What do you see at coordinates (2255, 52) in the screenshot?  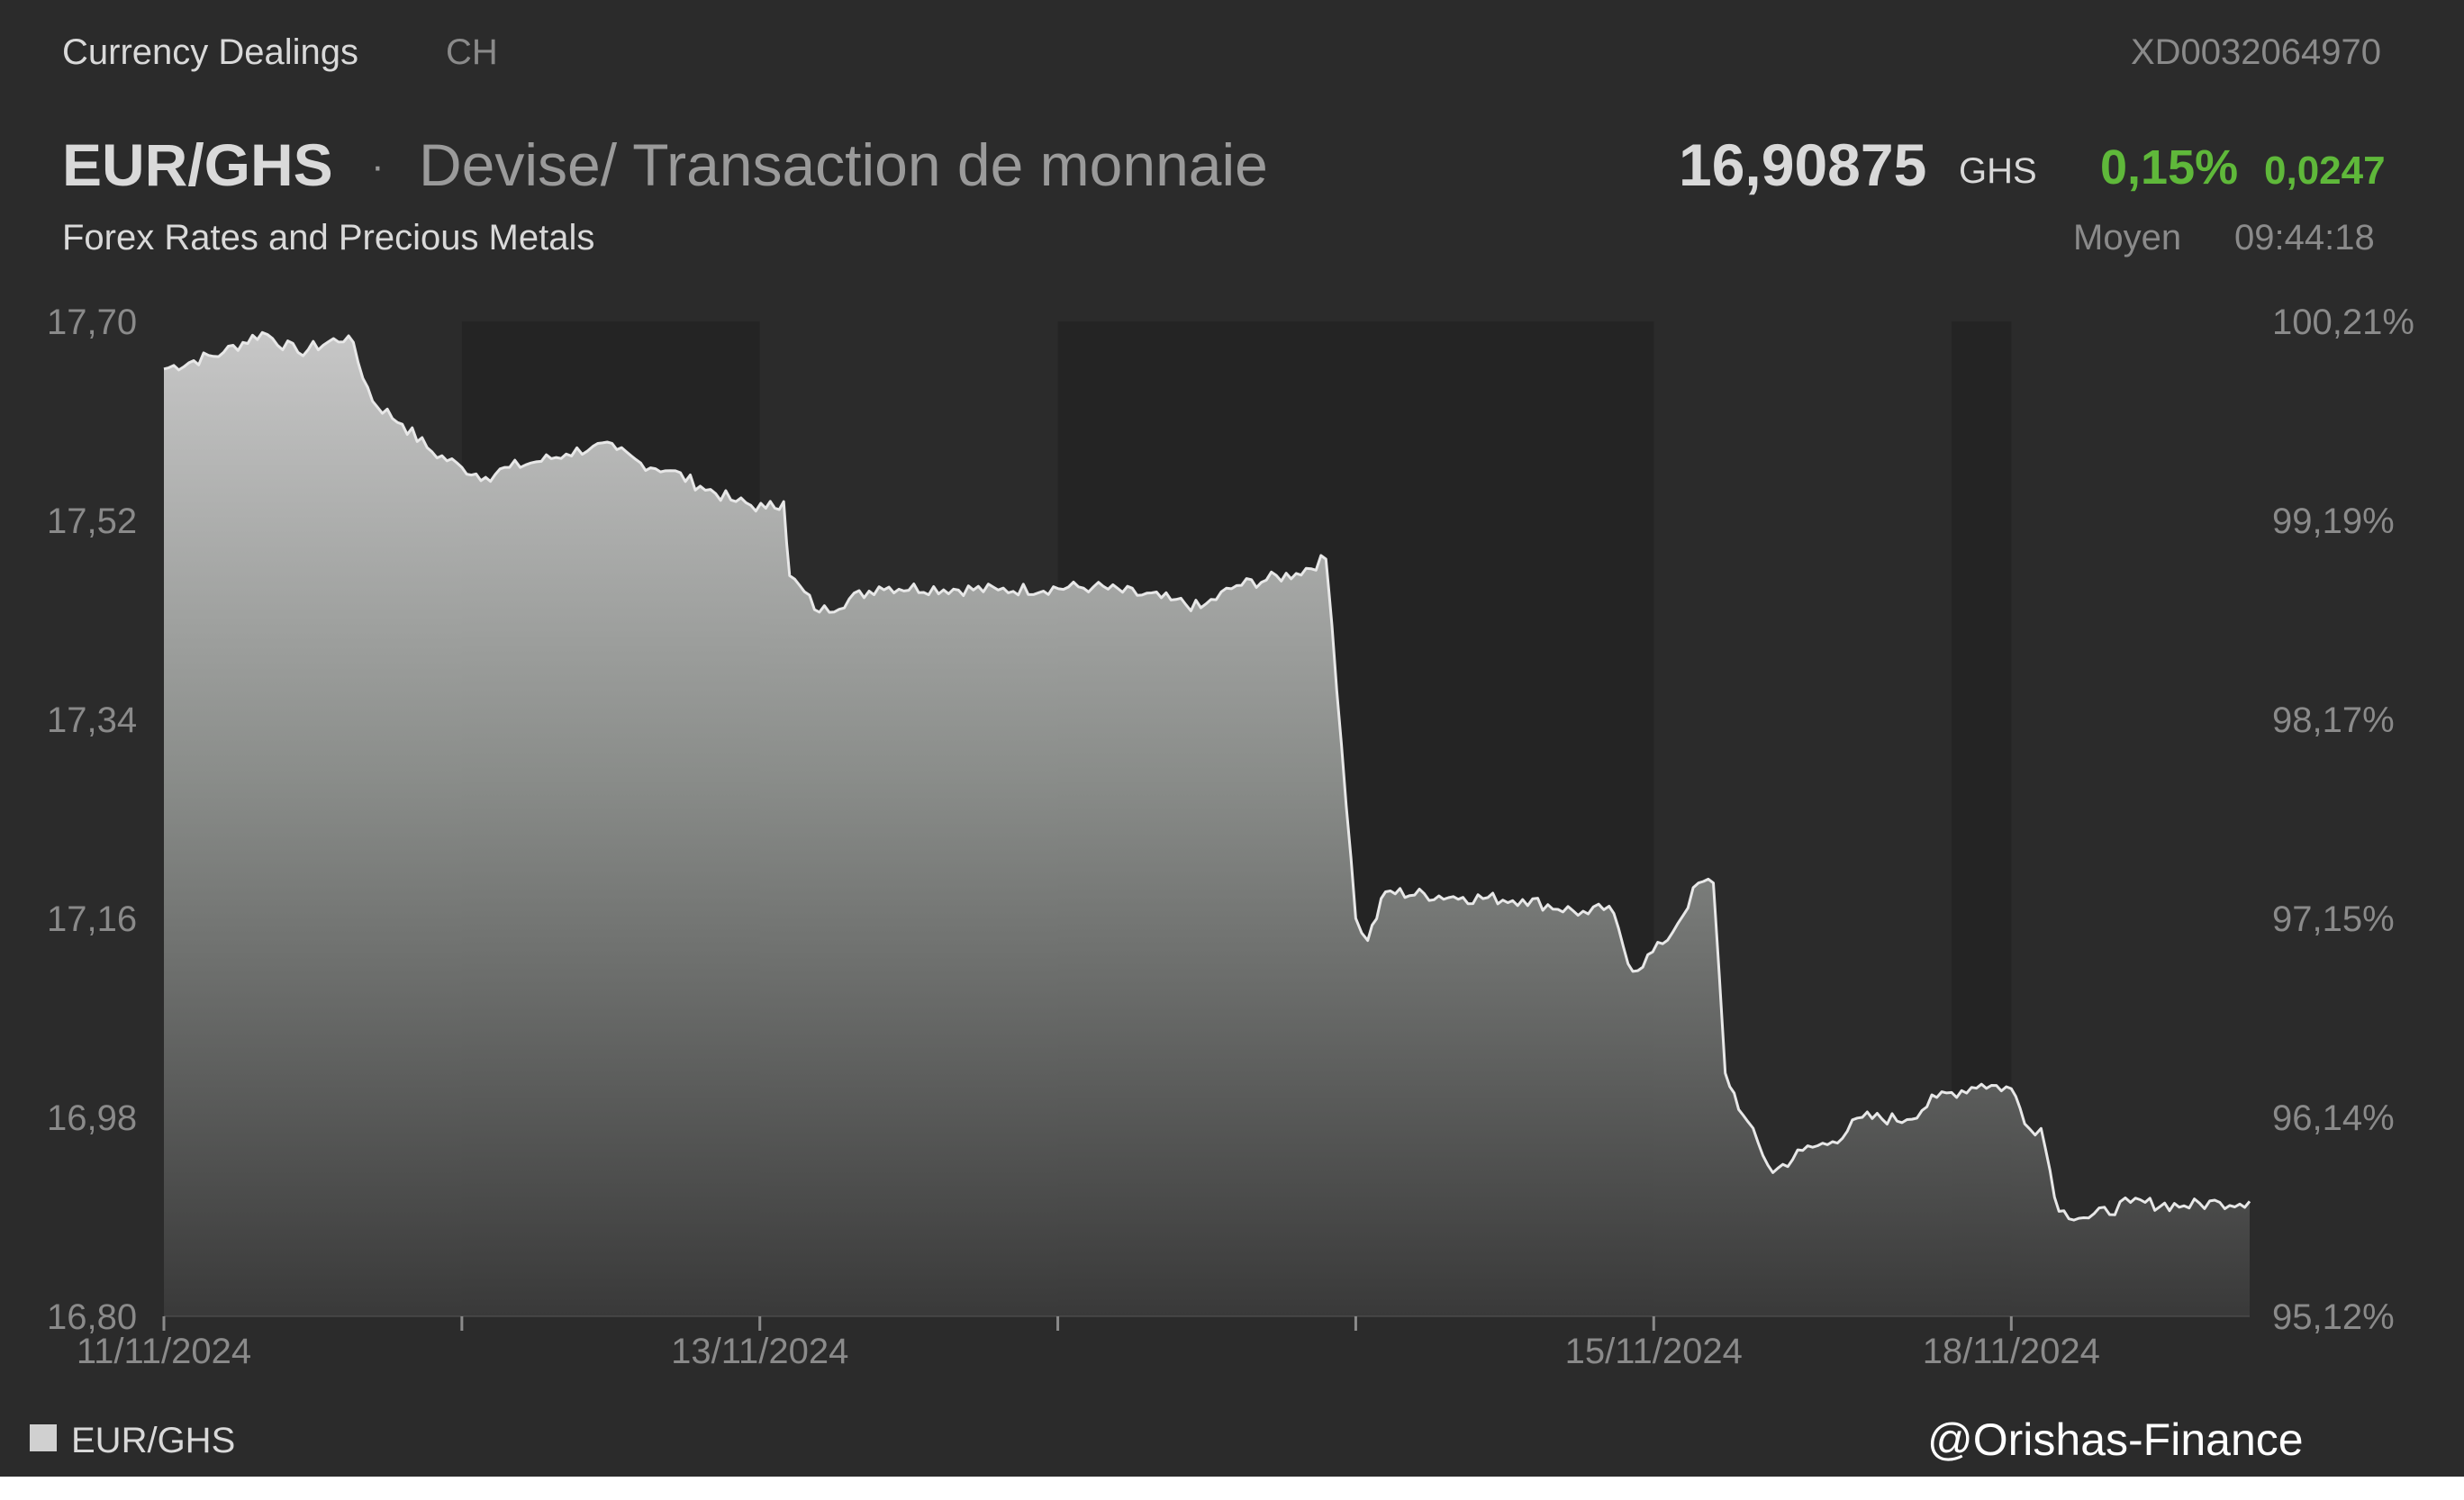 I see `isin-label: XD0032064970` at bounding box center [2255, 52].